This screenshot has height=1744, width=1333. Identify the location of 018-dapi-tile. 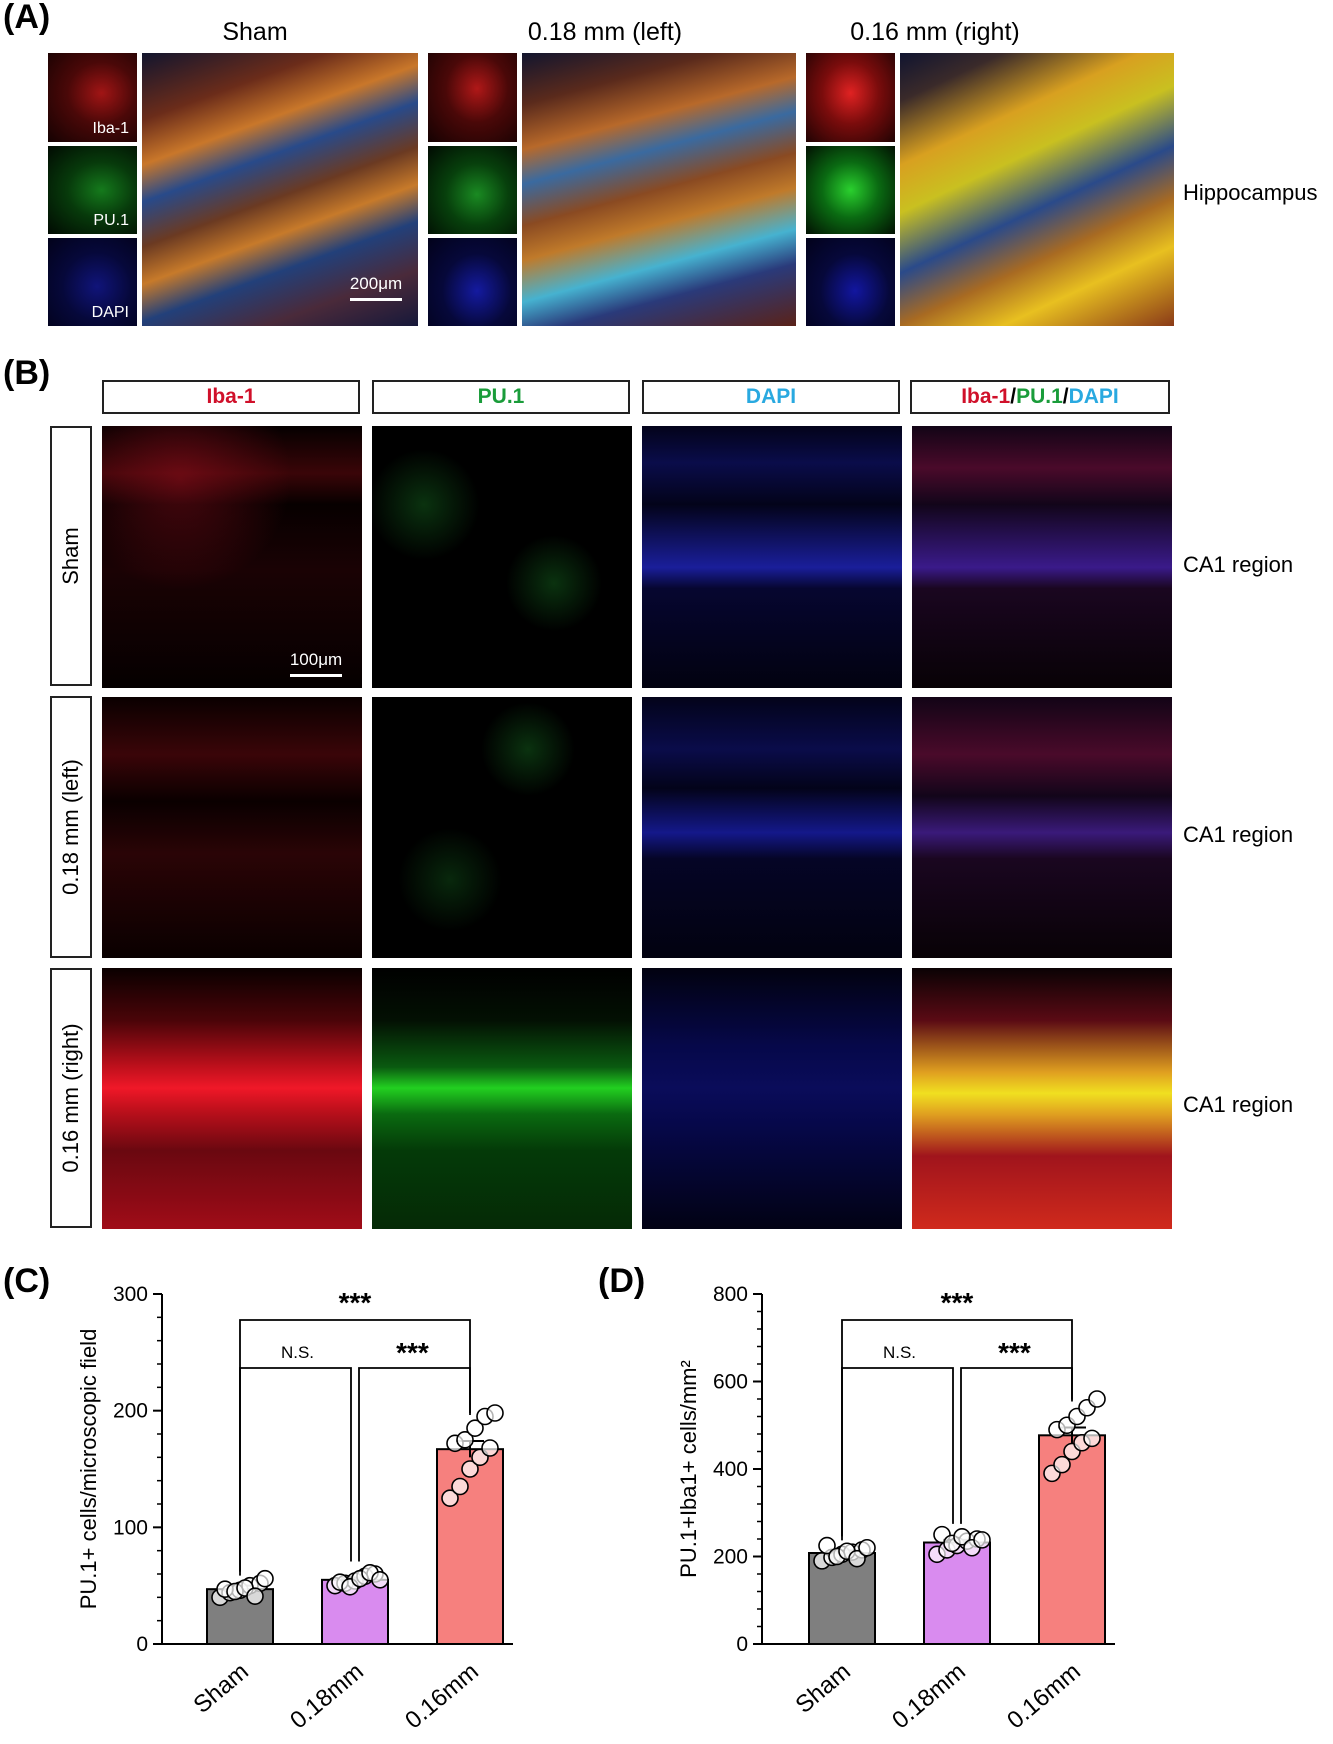
(772, 827).